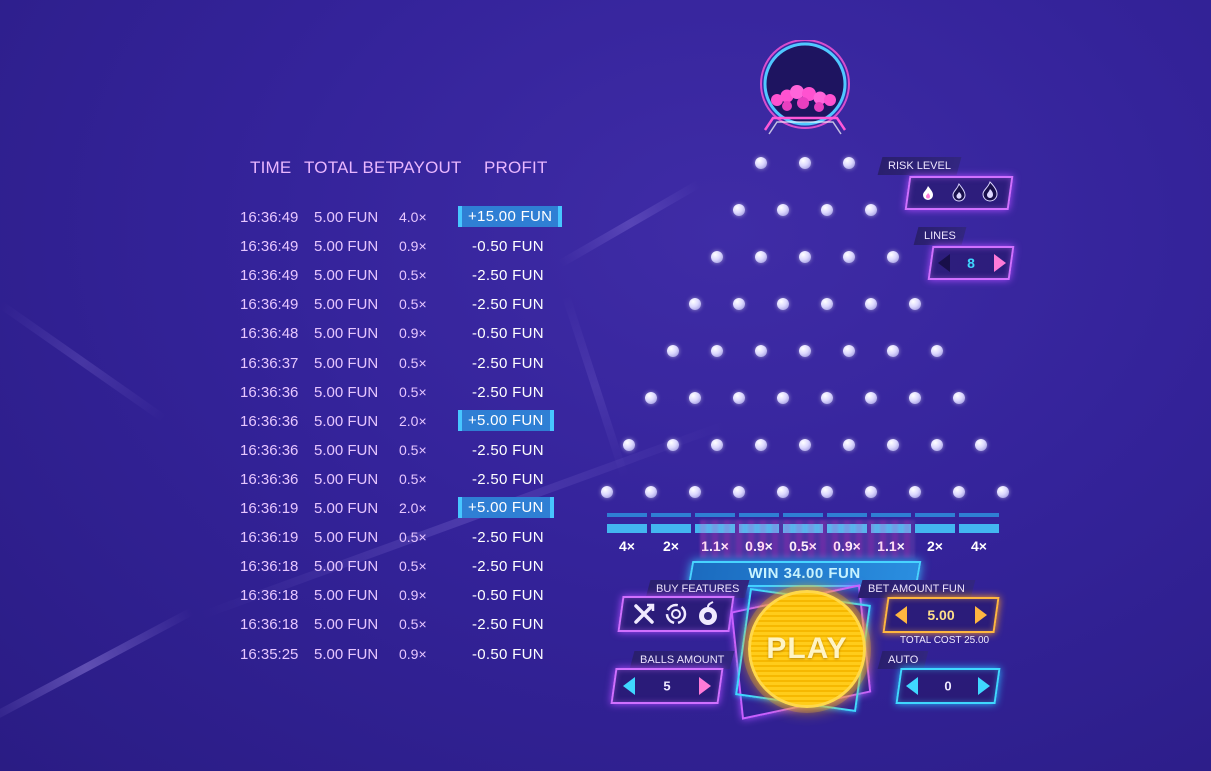 Image resolution: width=1211 pixels, height=771 pixels. Describe the element at coordinates (269, 363) in the screenshot. I see `time-cell: 16:36:37` at that location.